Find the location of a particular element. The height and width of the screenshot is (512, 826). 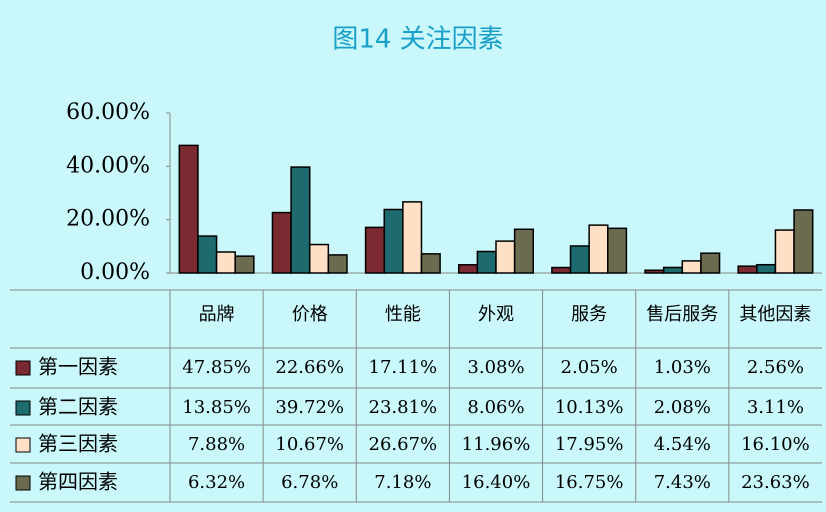

table-value: 7.18% is located at coordinates (402, 482).